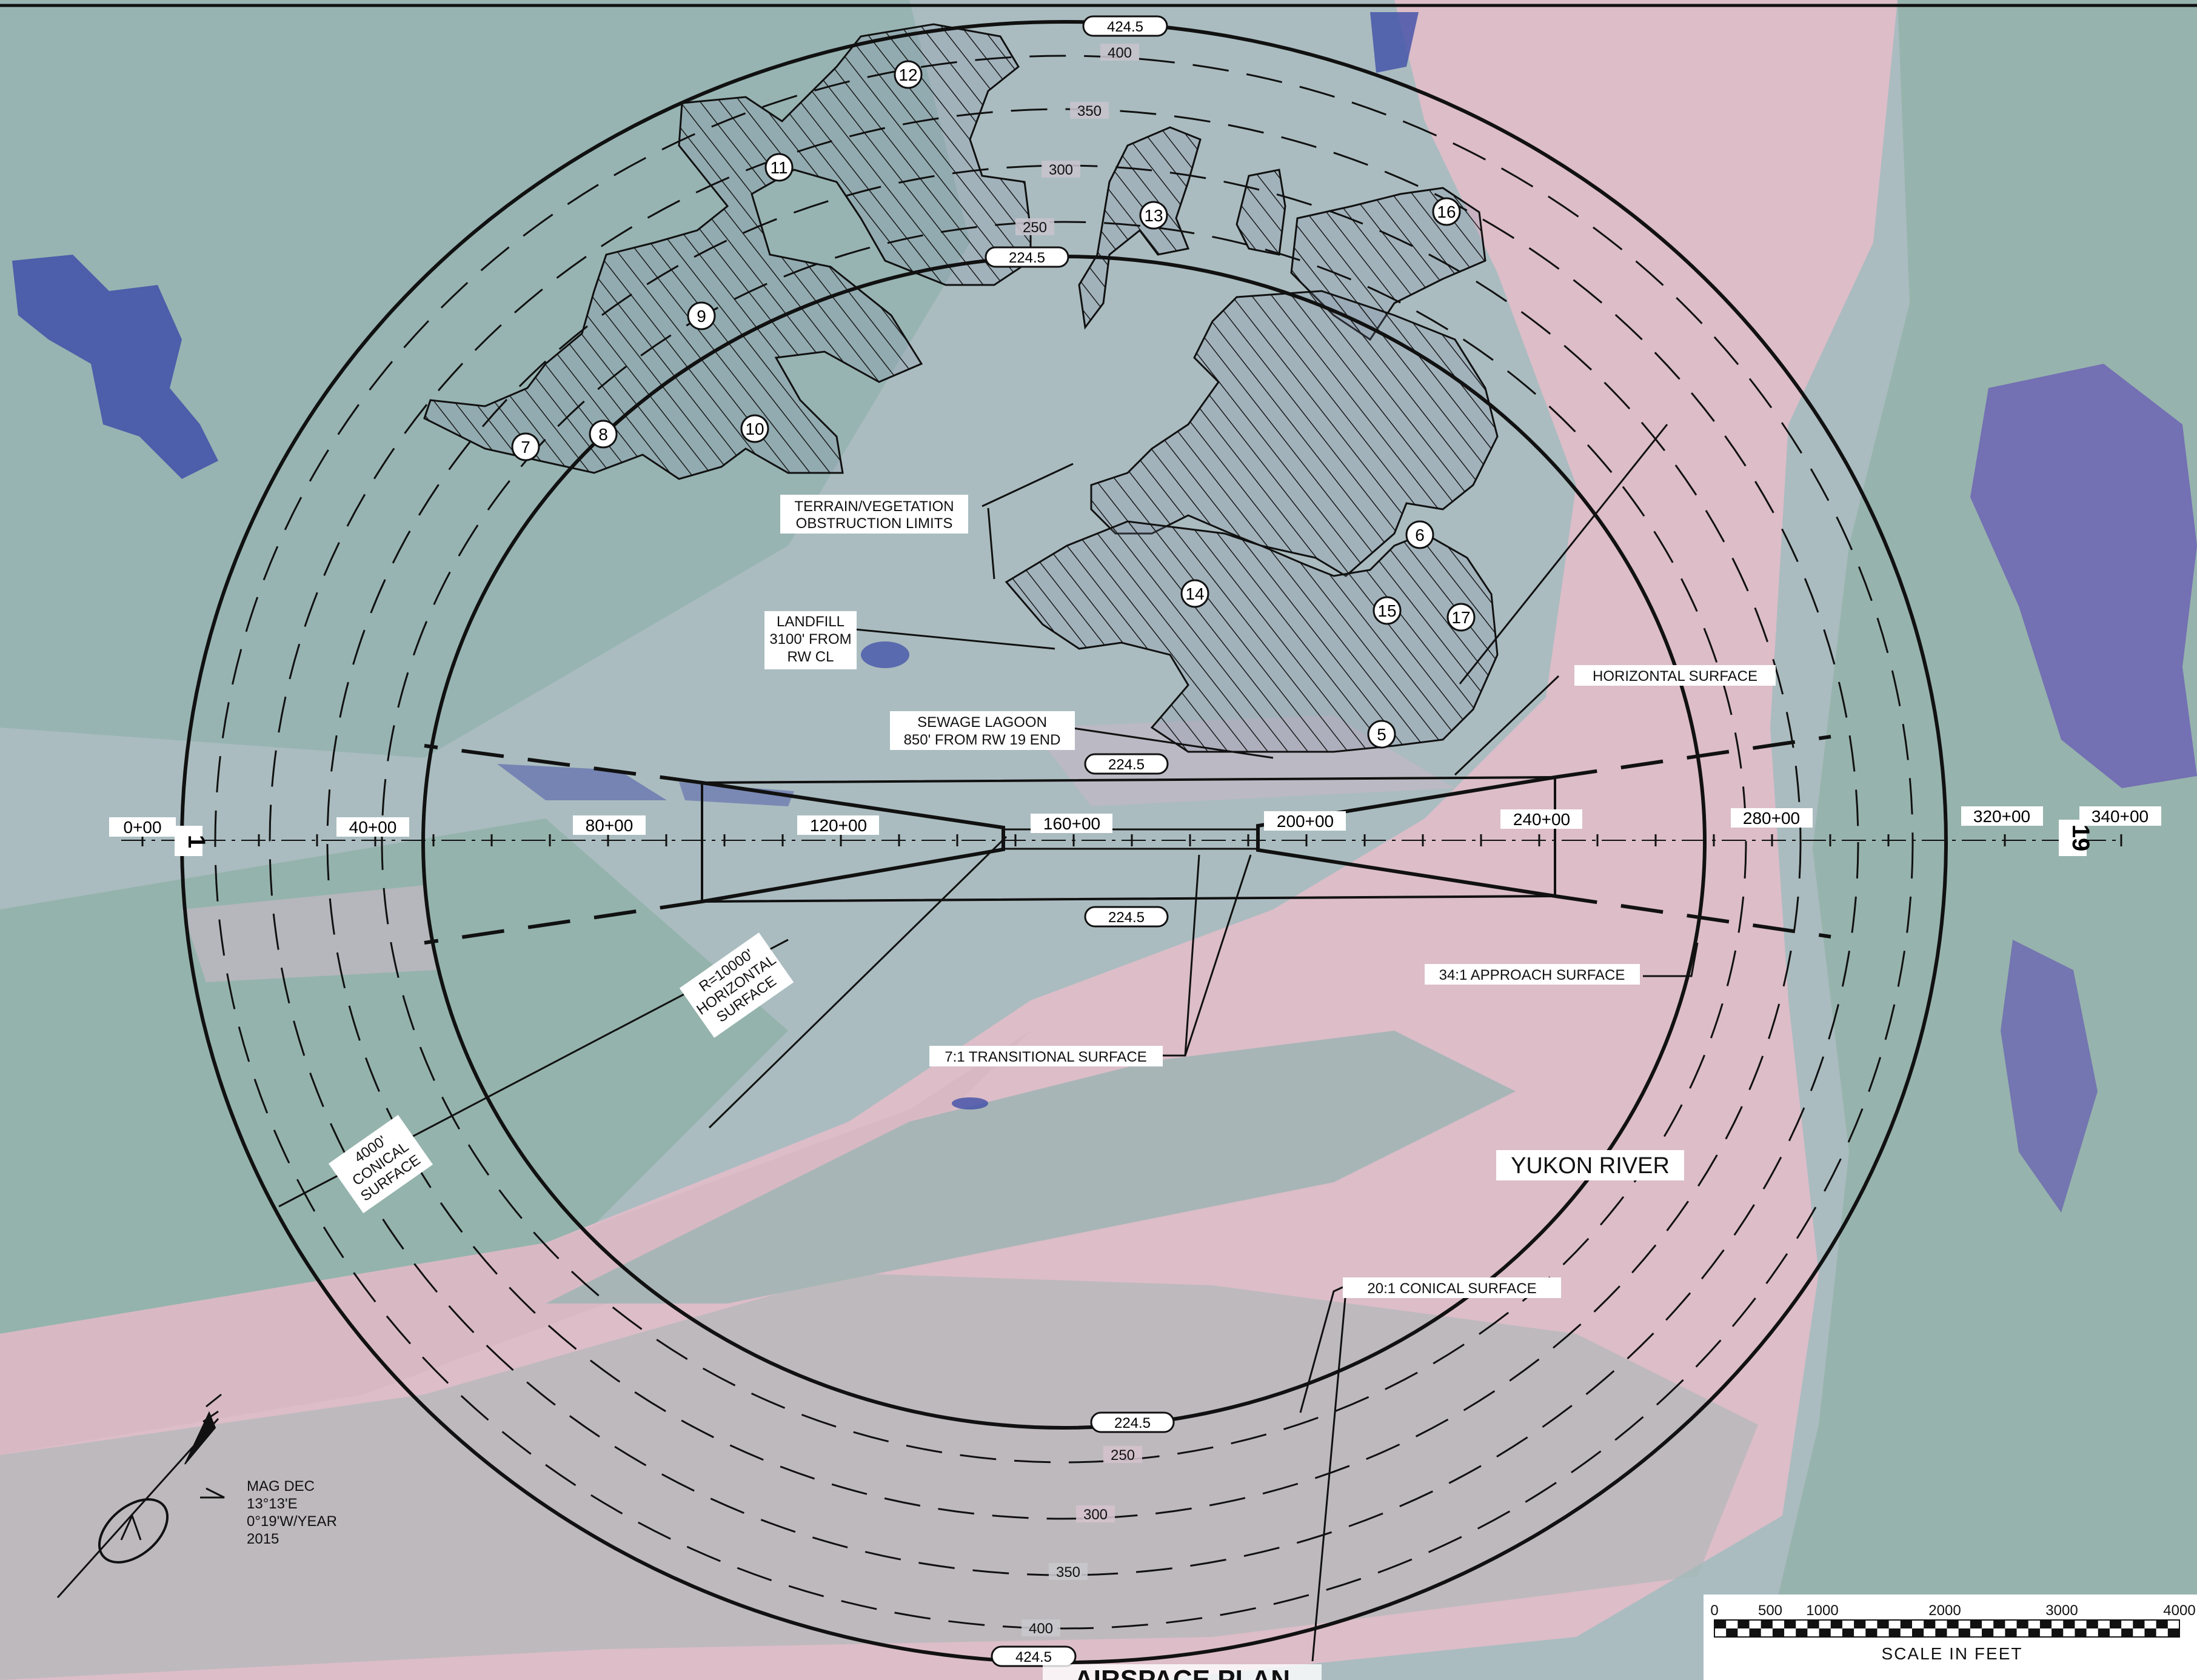 Image resolution: width=2197 pixels, height=1680 pixels. I want to click on svg-text: 10, so click(754, 429).